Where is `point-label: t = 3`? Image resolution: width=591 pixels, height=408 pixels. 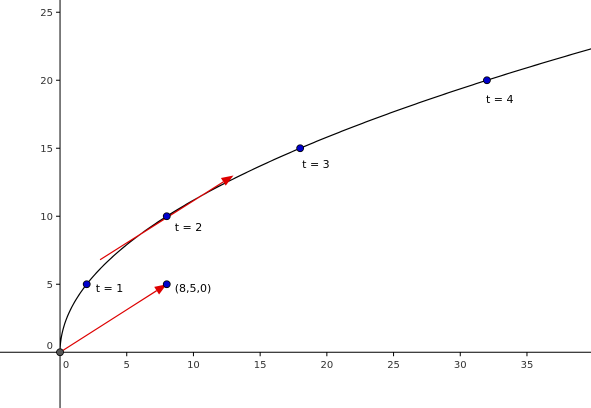
point-label: t = 3 is located at coordinates (316, 164).